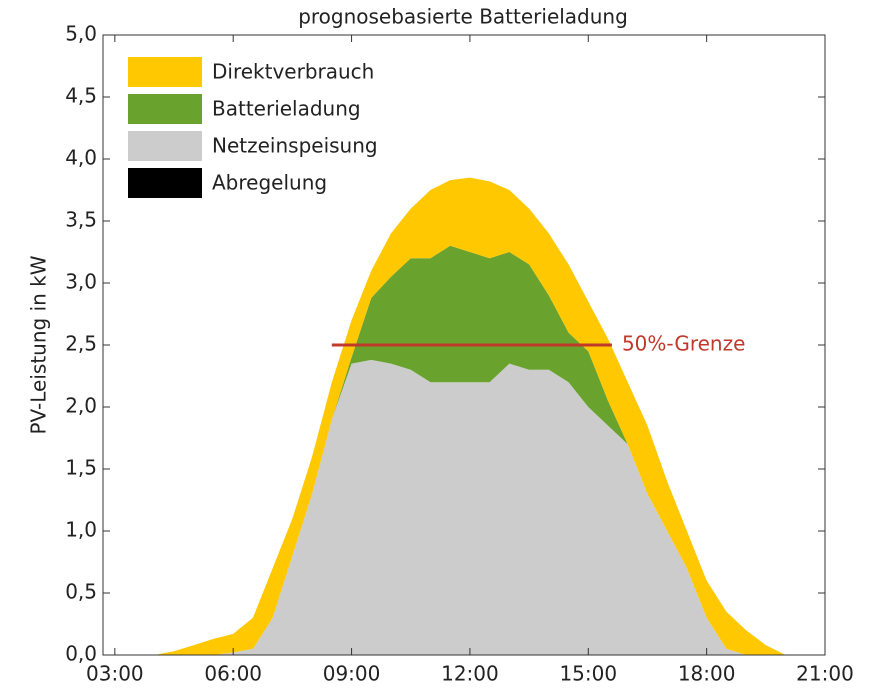  What do you see at coordinates (81, 344) in the screenshot?
I see `y-tick-label: 2,5` at bounding box center [81, 344].